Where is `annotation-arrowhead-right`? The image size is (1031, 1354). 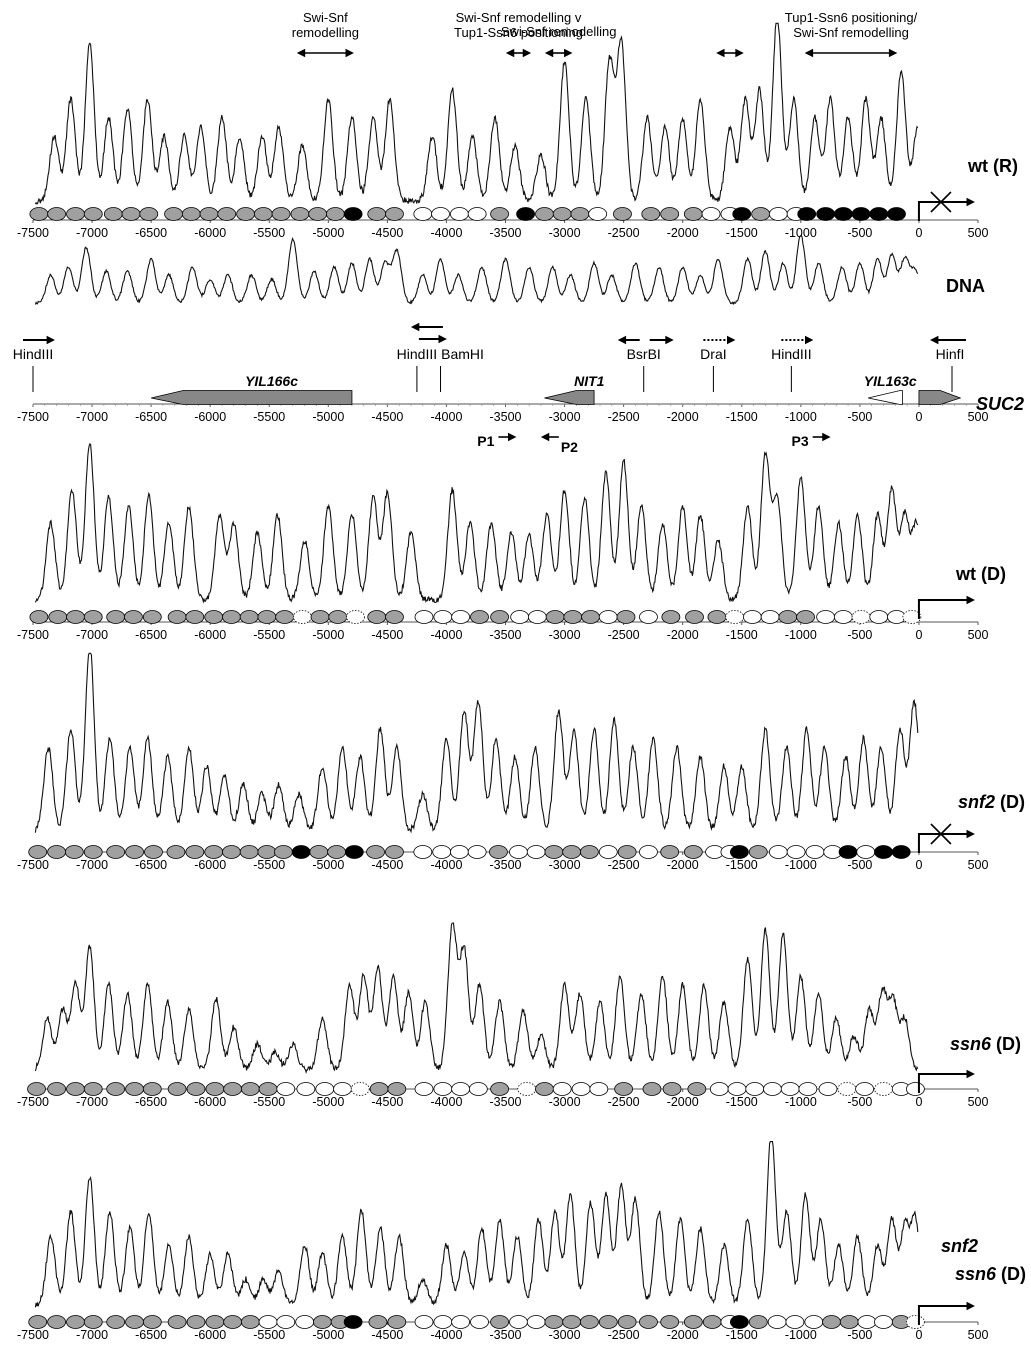 annotation-arrowhead-right is located at coordinates (527, 53).